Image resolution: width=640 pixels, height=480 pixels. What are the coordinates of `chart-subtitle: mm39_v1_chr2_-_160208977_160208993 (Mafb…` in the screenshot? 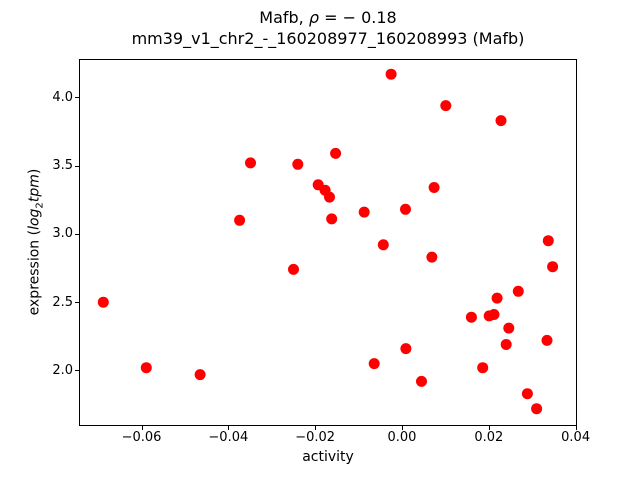 It's located at (328, 38).